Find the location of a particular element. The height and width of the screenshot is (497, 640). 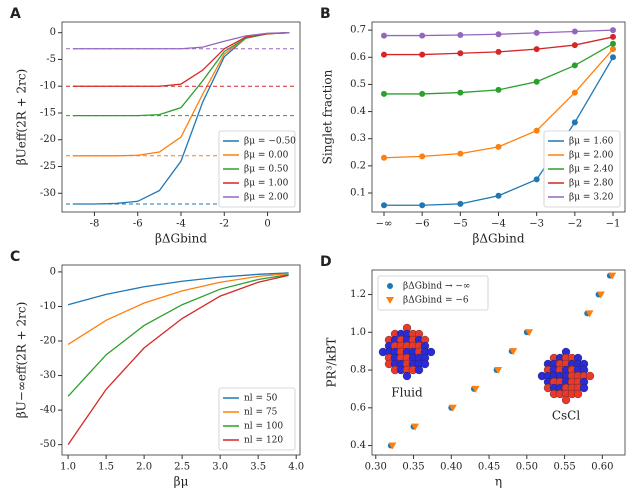

y-tick-label: -40 is located at coordinates (48, 410).